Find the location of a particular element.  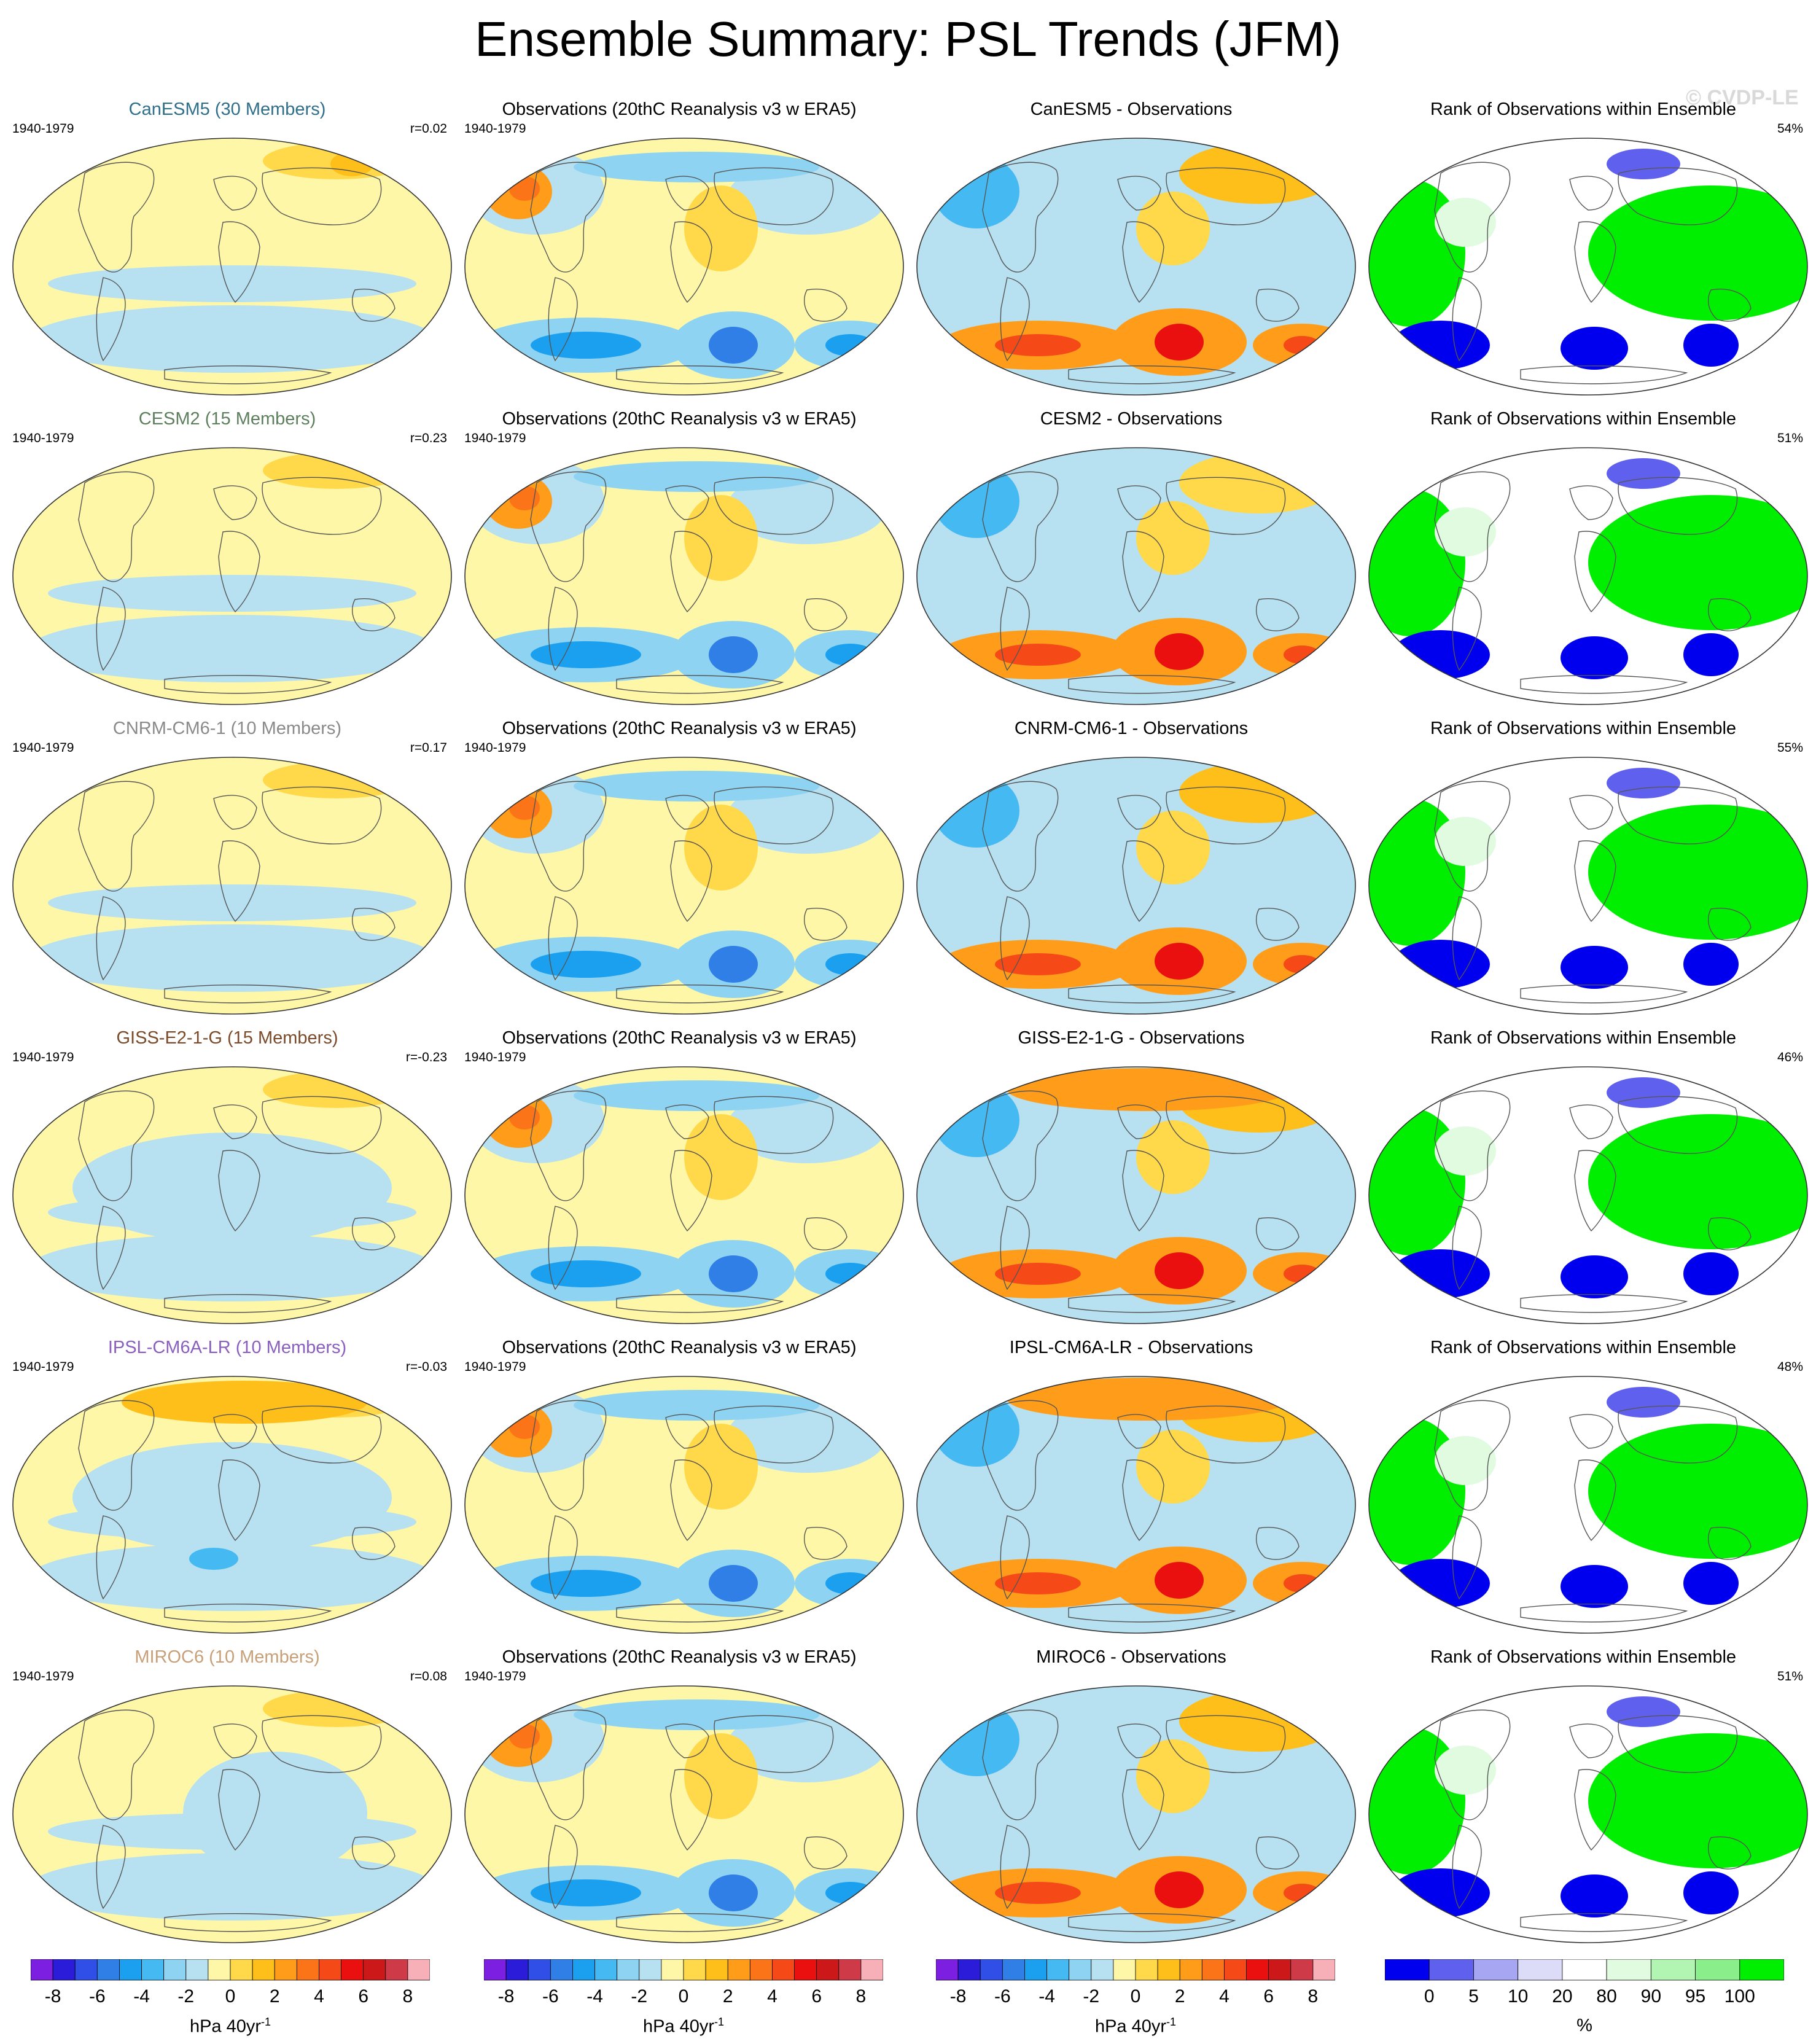

panel-title: CESM2 (15 Members) is located at coordinates (227, 419).